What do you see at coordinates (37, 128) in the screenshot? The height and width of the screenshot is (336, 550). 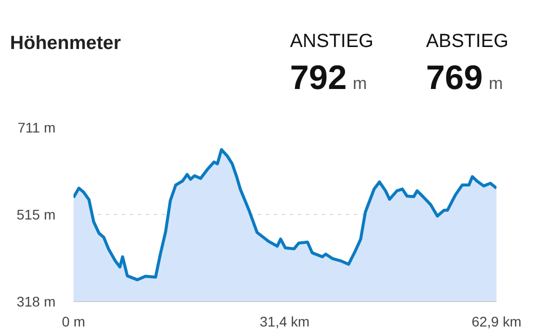 I see `y-tick-label: 711 m` at bounding box center [37, 128].